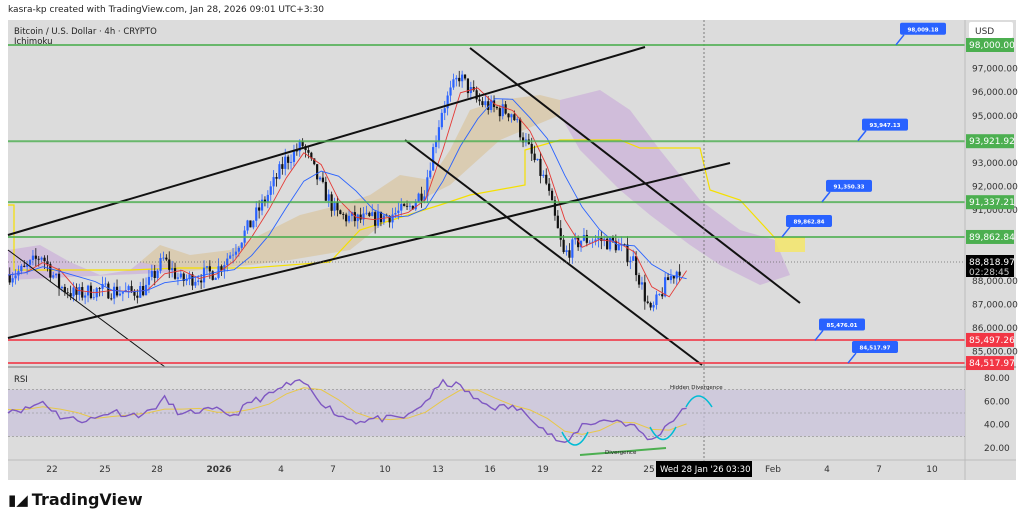 The image size is (1024, 522). What do you see at coordinates (75, 499) in the screenshot?
I see `tradingview-logo: ▮◢ TradingView` at bounding box center [75, 499].